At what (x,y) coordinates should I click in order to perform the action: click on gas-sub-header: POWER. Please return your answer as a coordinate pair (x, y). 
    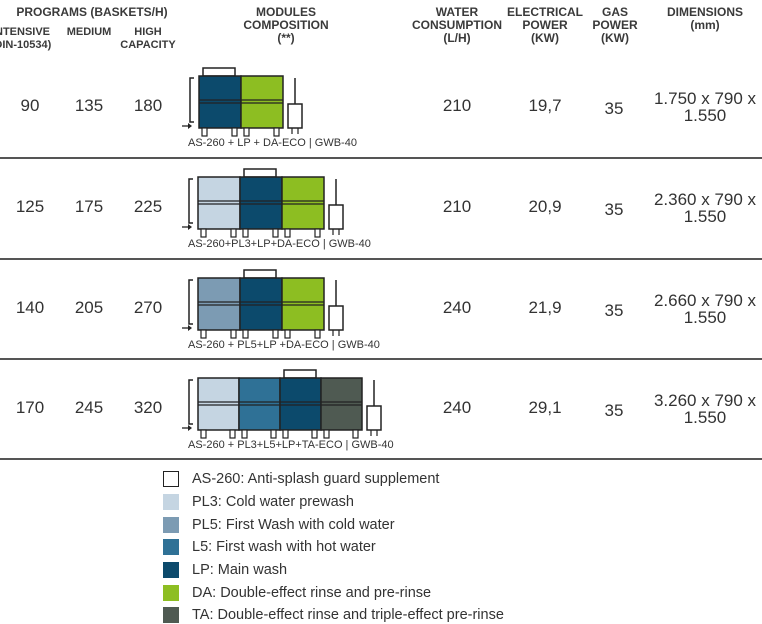
    Looking at the image, I should click on (615, 25).